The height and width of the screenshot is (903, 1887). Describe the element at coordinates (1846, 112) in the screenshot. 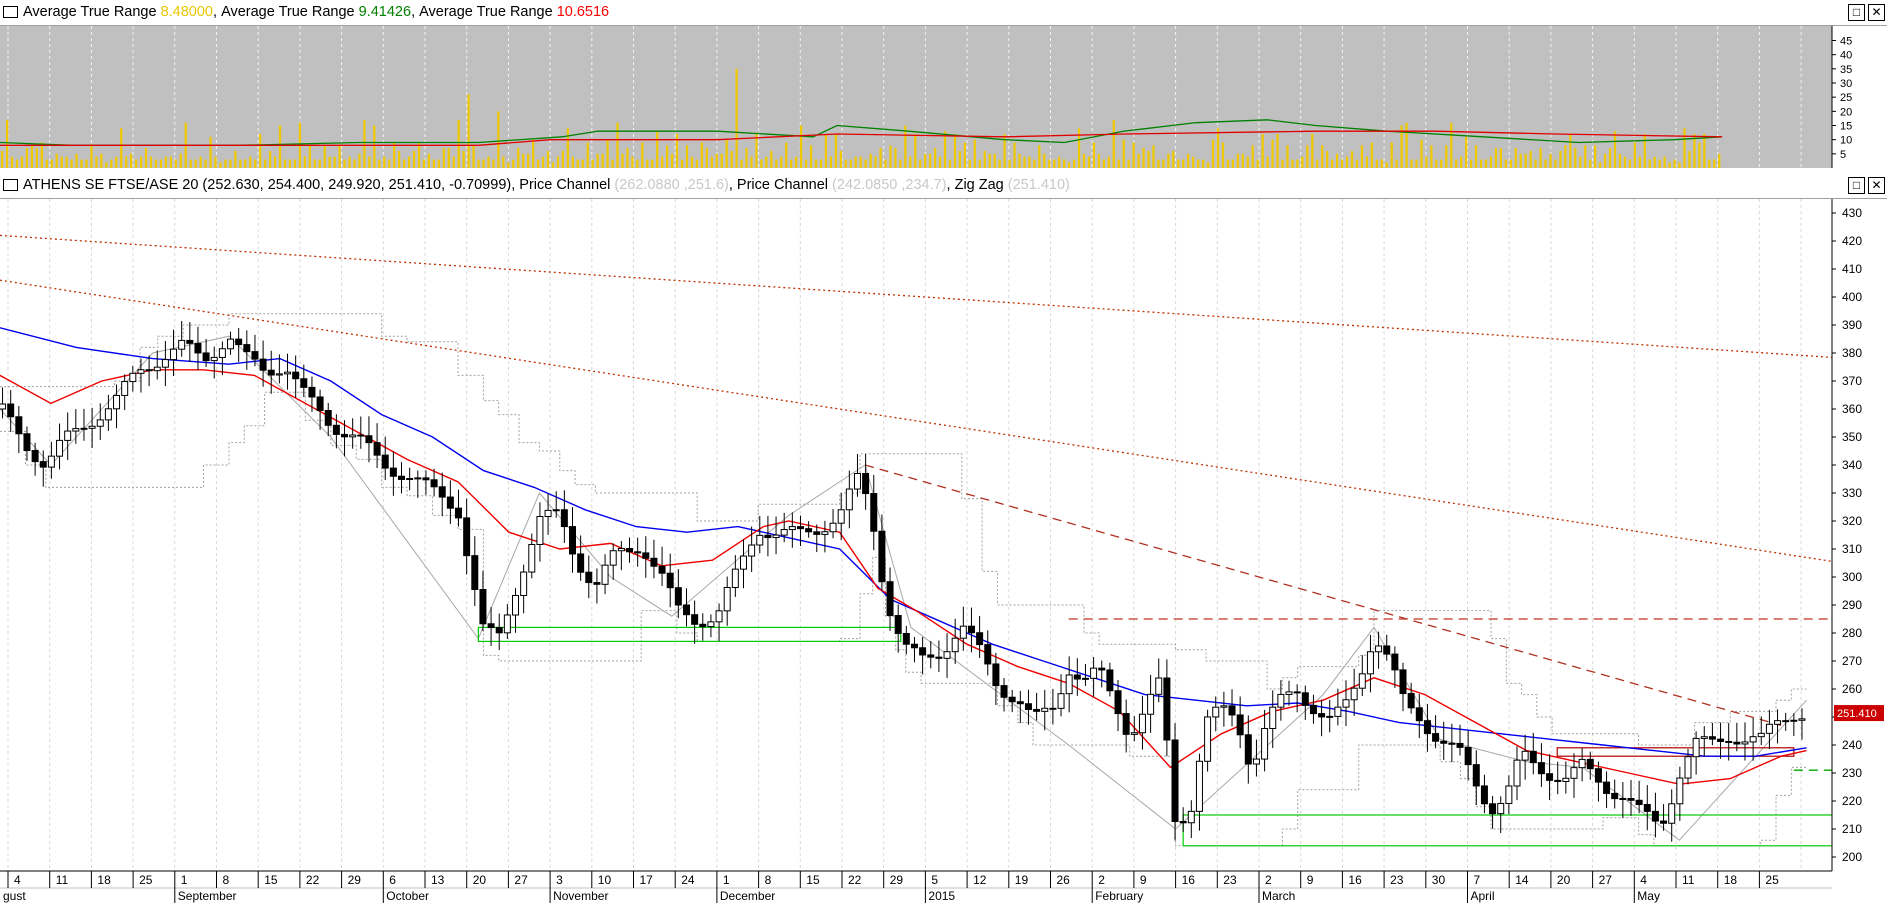

I see `atr-tick-label: 20` at that location.